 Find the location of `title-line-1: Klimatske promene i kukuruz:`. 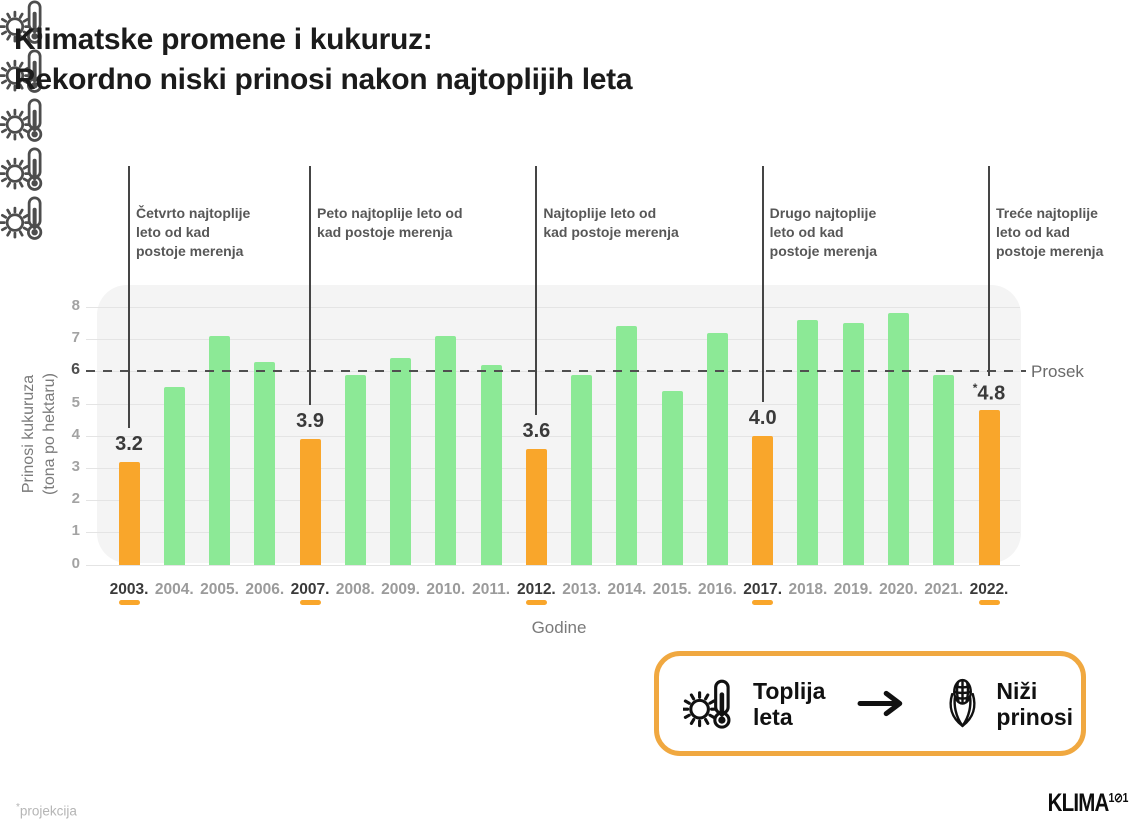

title-line-1: Klimatske promene i kukuruz: is located at coordinates (223, 39).